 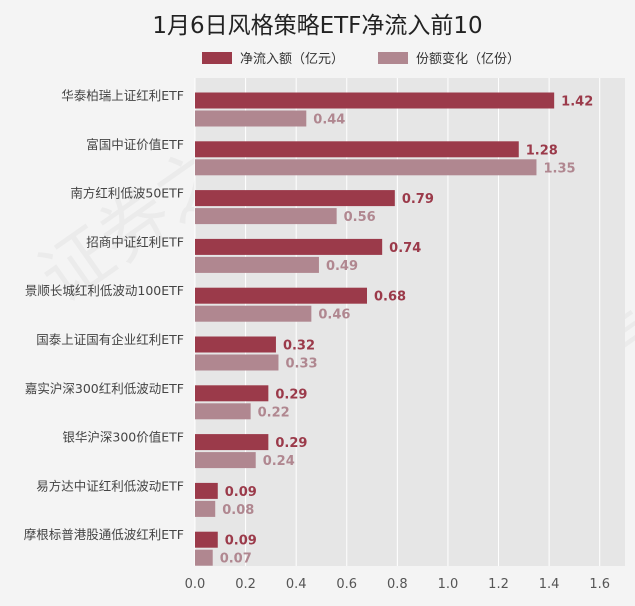 I want to click on data-label-shares: 1.35, so click(x=559, y=168).